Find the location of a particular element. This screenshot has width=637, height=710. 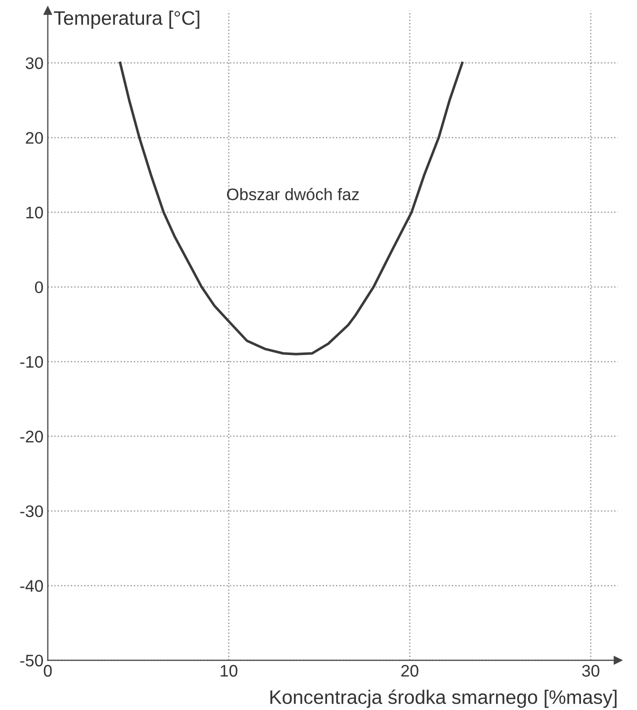

x-tick-label: 10 is located at coordinates (229, 670).